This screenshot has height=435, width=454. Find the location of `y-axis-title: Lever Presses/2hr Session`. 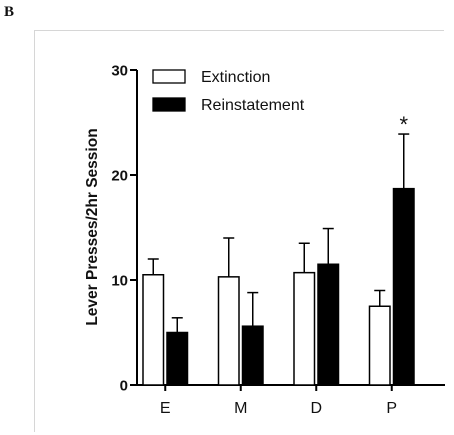

y-axis-title: Lever Presses/2hr Session is located at coordinates (92, 226).